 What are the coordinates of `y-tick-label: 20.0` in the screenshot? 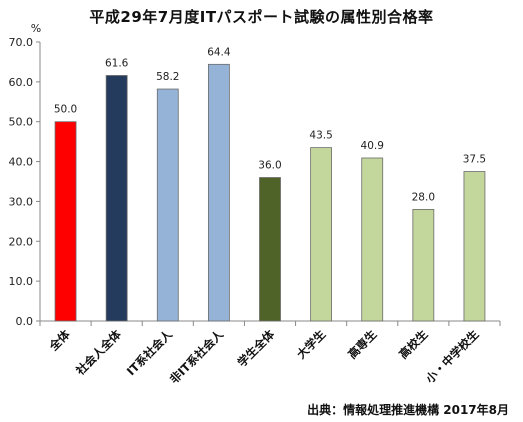 It's located at (21, 241).